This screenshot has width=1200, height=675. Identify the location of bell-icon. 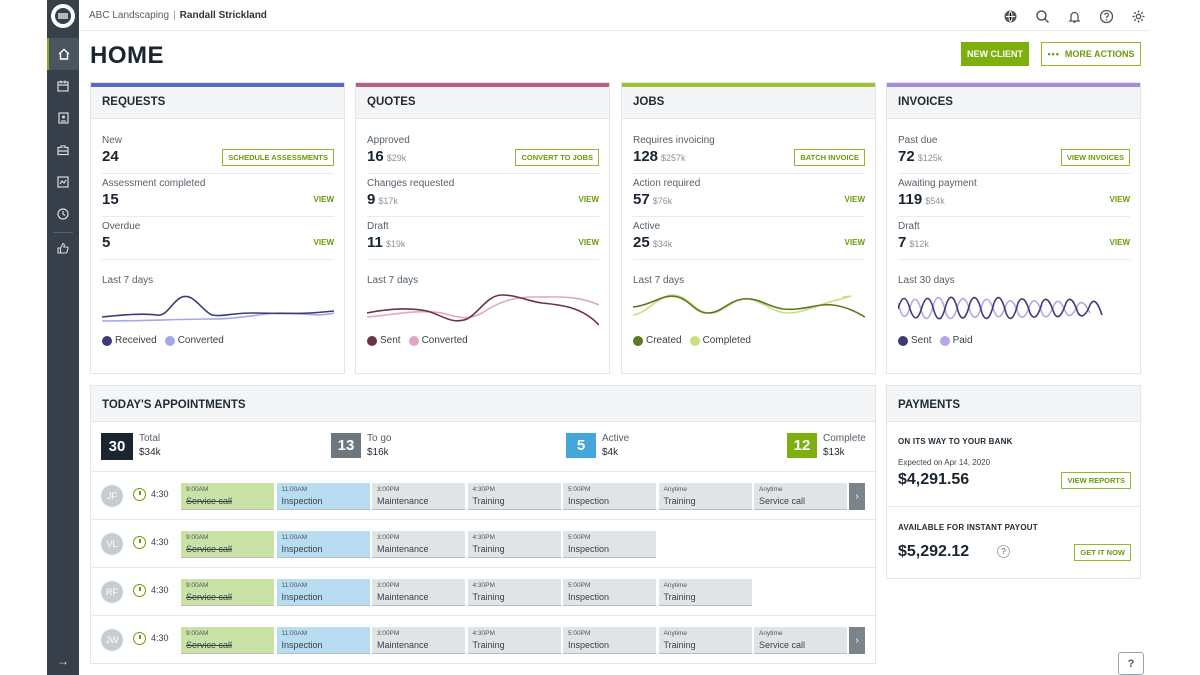
(1074, 16).